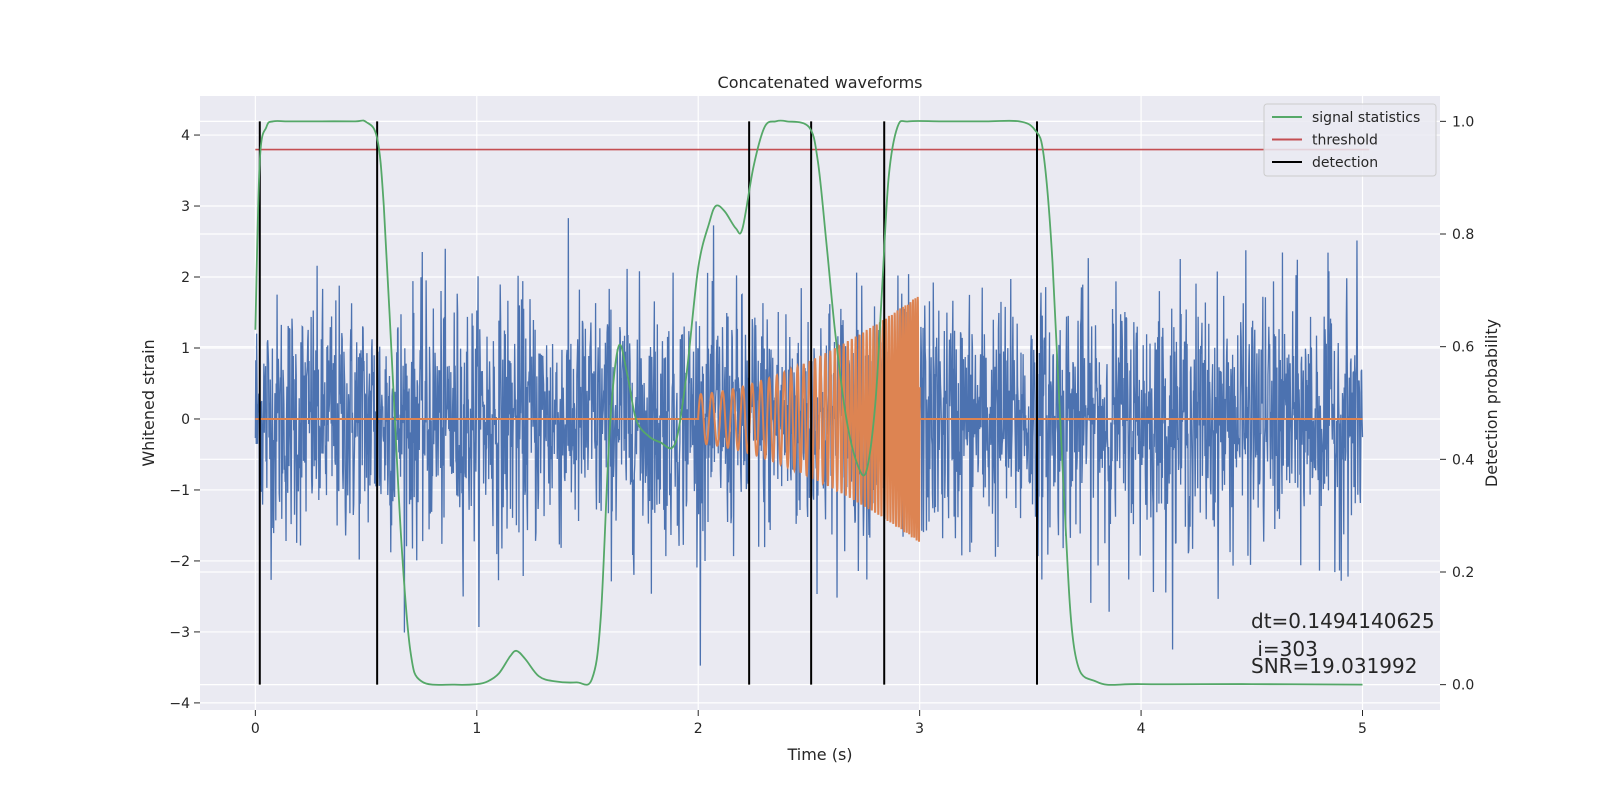 This screenshot has width=1600, height=800. Describe the element at coordinates (1463, 686) in the screenshot. I see `y2-tick-label-0: 0.0` at that location.